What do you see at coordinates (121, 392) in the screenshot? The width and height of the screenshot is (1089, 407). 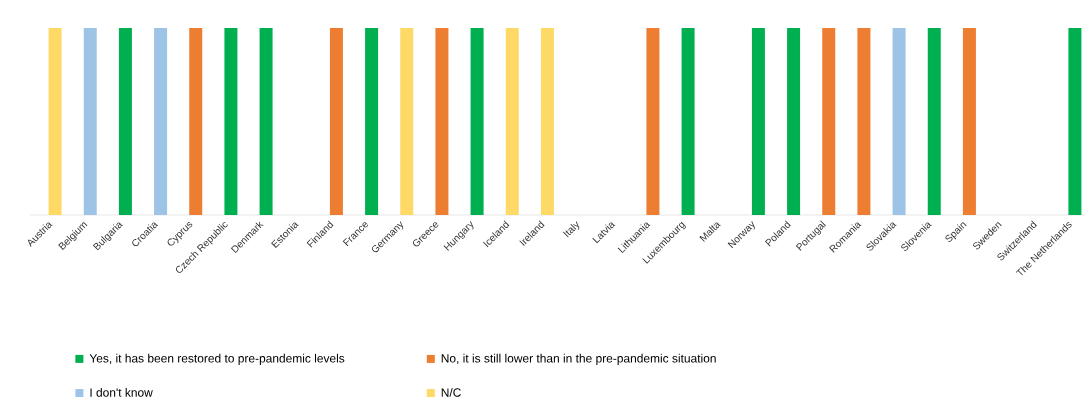 I see `legend-label: I don't know` at bounding box center [121, 392].